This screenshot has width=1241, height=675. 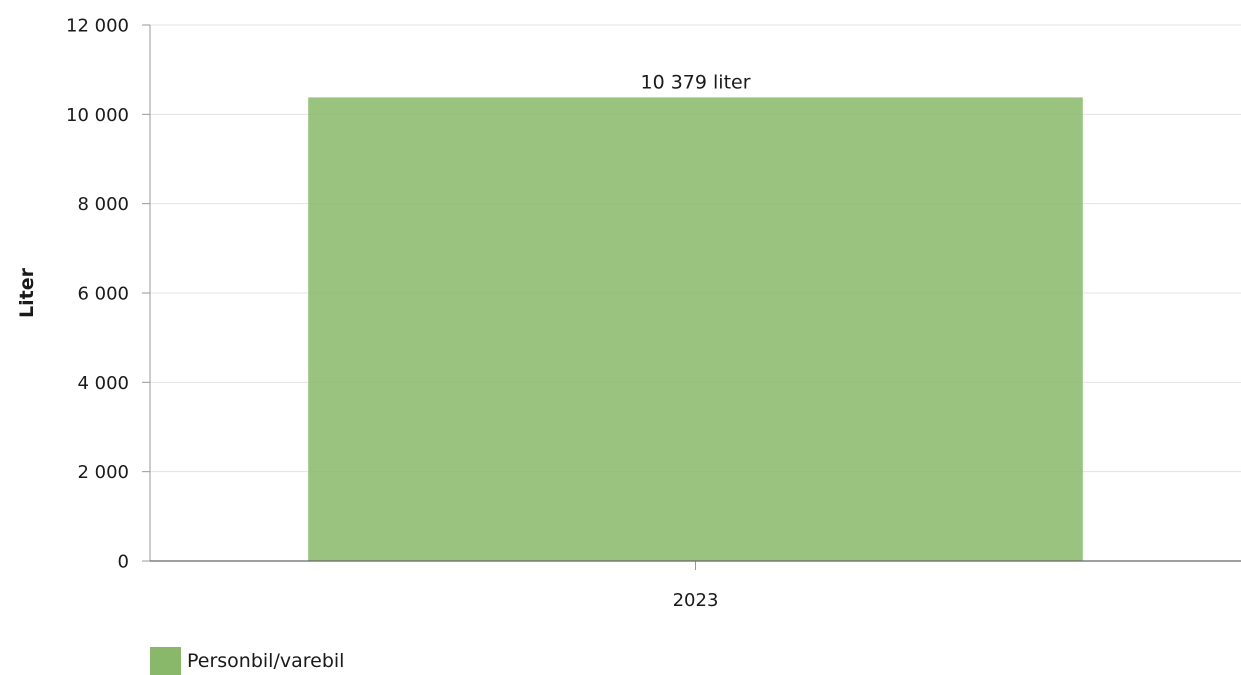 What do you see at coordinates (103, 383) in the screenshot?
I see `y-tick-label: 4 000` at bounding box center [103, 383].